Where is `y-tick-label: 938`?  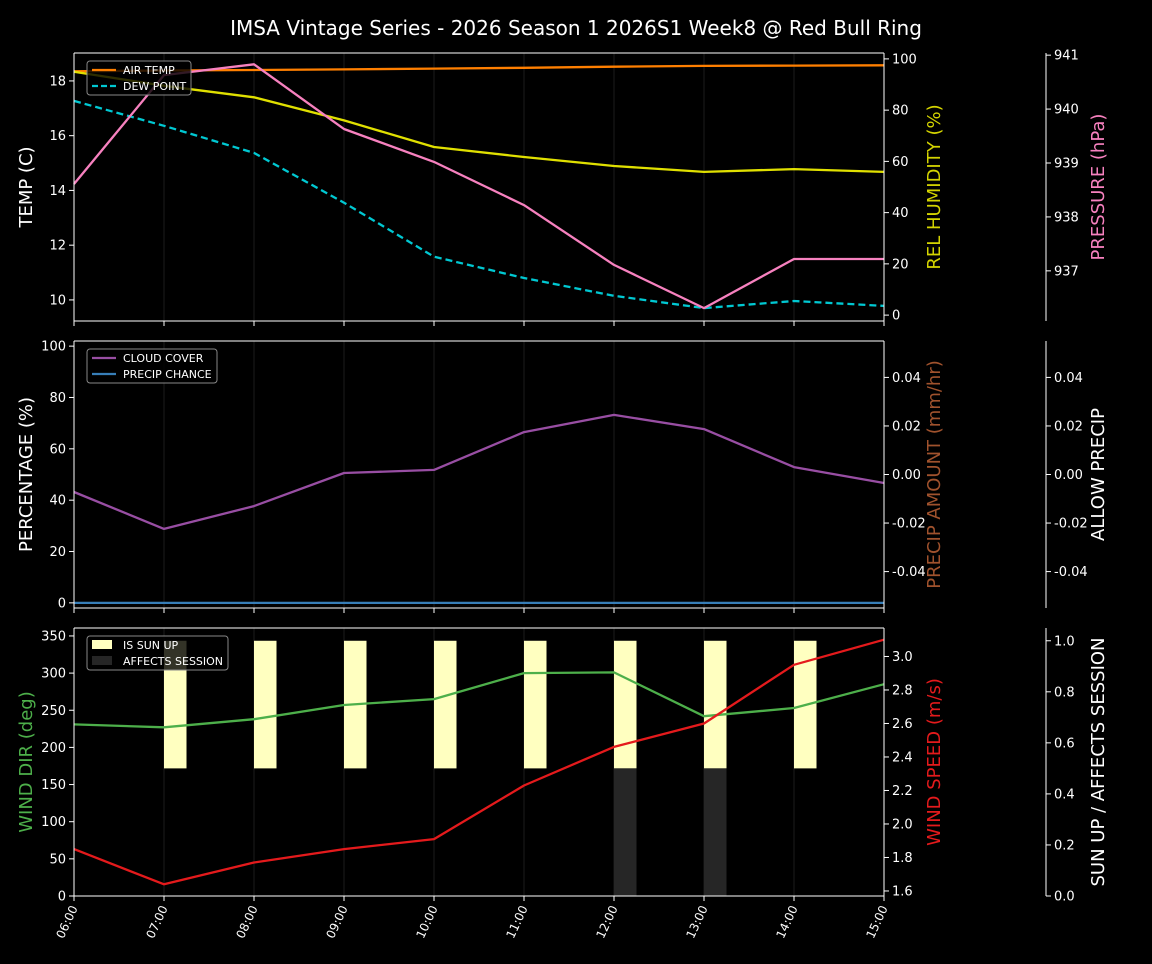
y-tick-label: 938 is located at coordinates (1066, 217).